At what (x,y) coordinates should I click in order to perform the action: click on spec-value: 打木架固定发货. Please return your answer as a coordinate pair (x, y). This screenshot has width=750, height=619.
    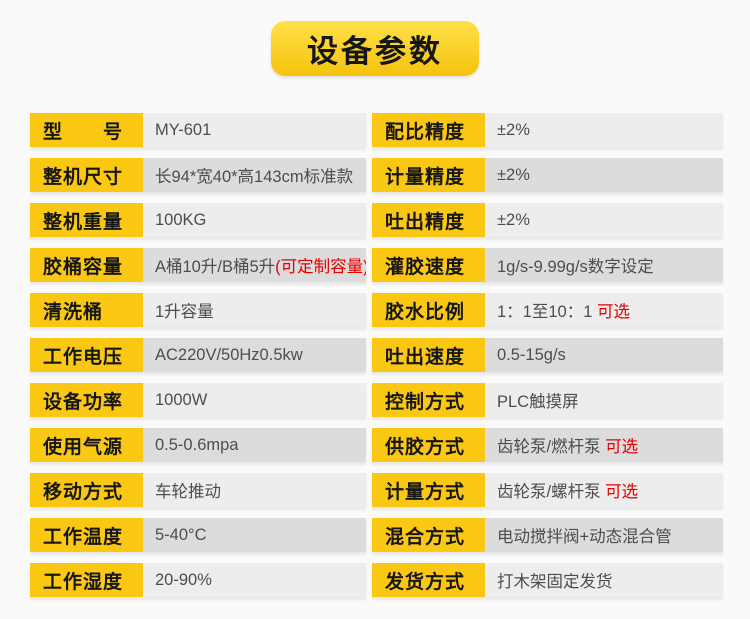
    Looking at the image, I should click on (604, 580).